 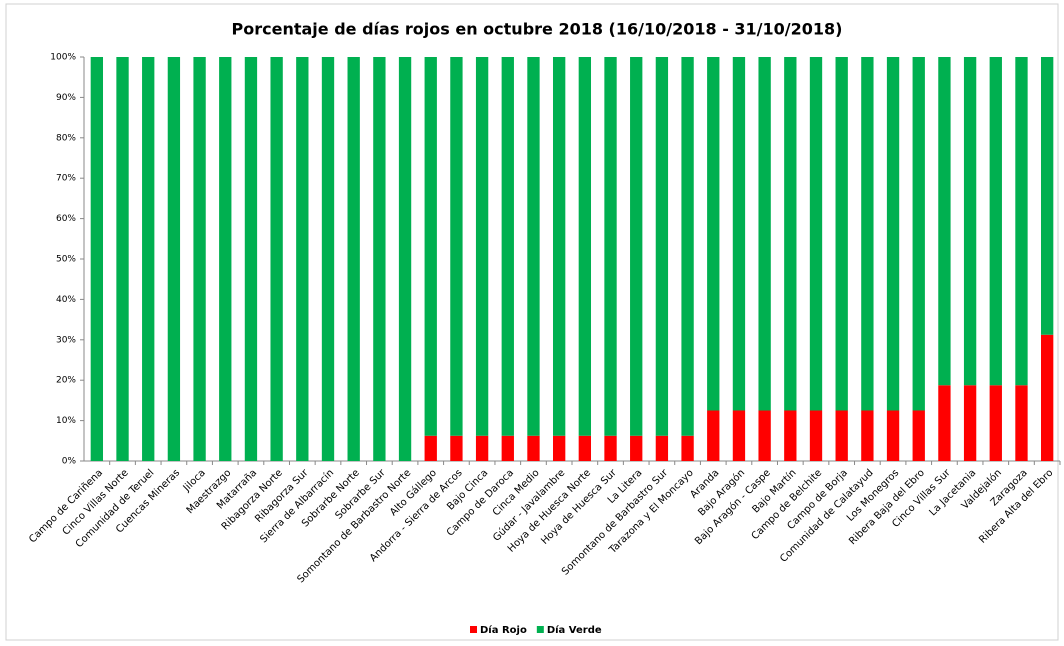 I want to click on y-tick-label: 10%, so click(x=66, y=421).